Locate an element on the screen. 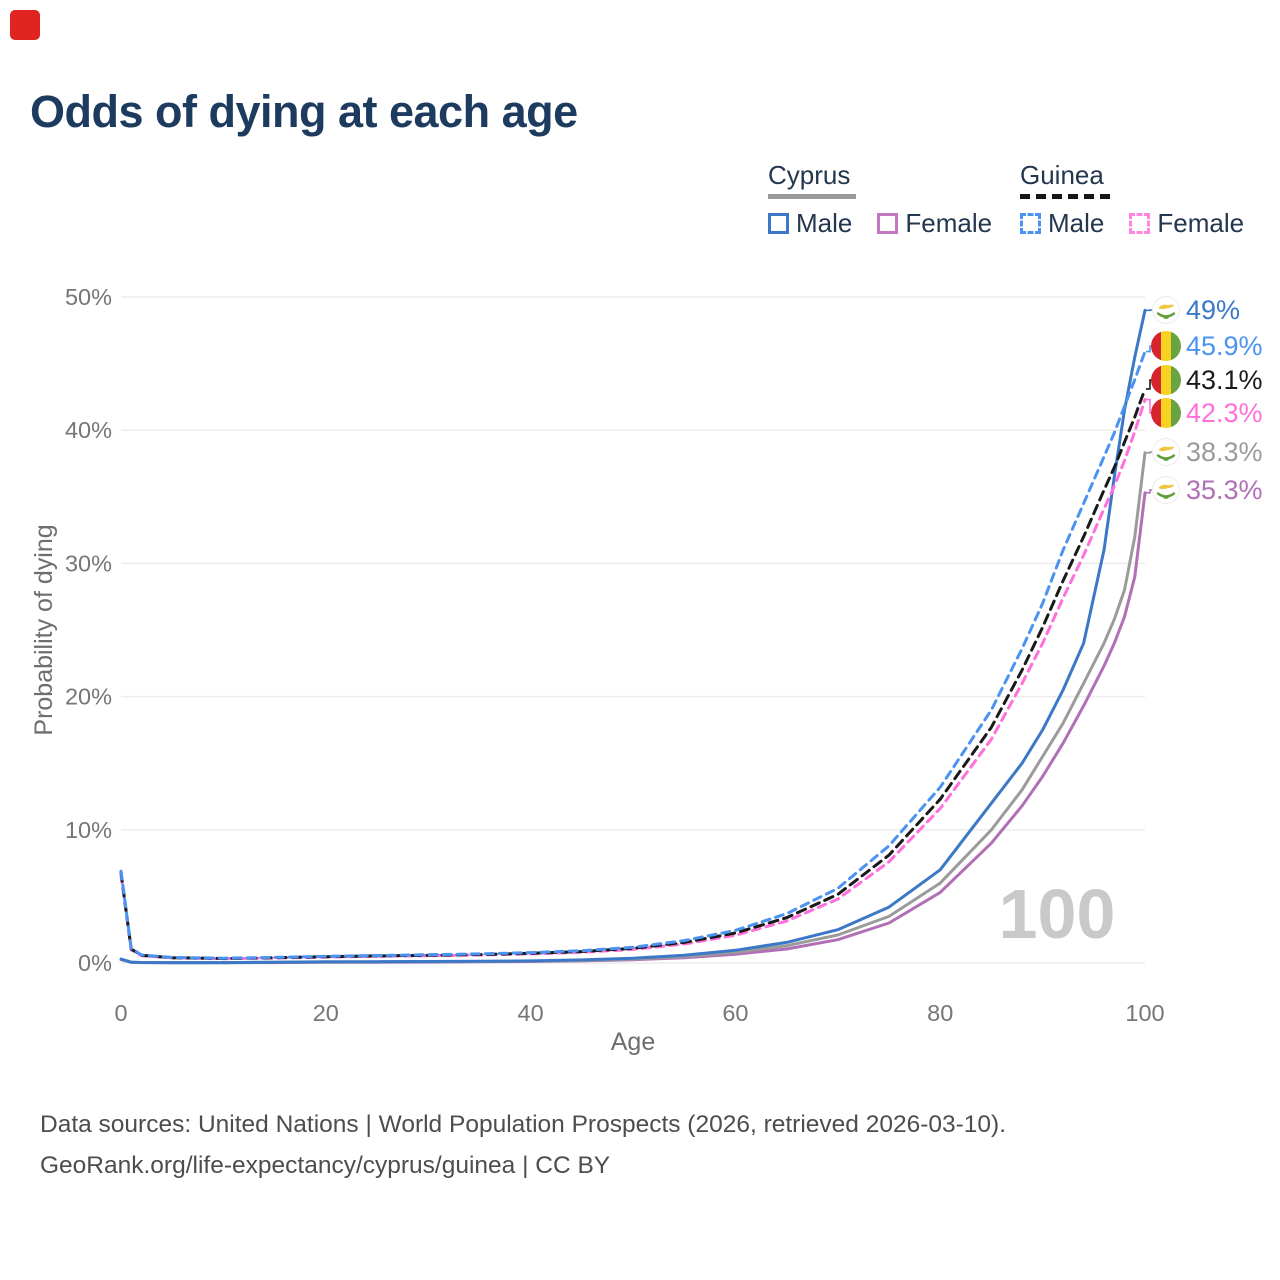 The height and width of the screenshot is (1280, 1280). legend-item-cyprus-male: Male is located at coordinates (810, 223).